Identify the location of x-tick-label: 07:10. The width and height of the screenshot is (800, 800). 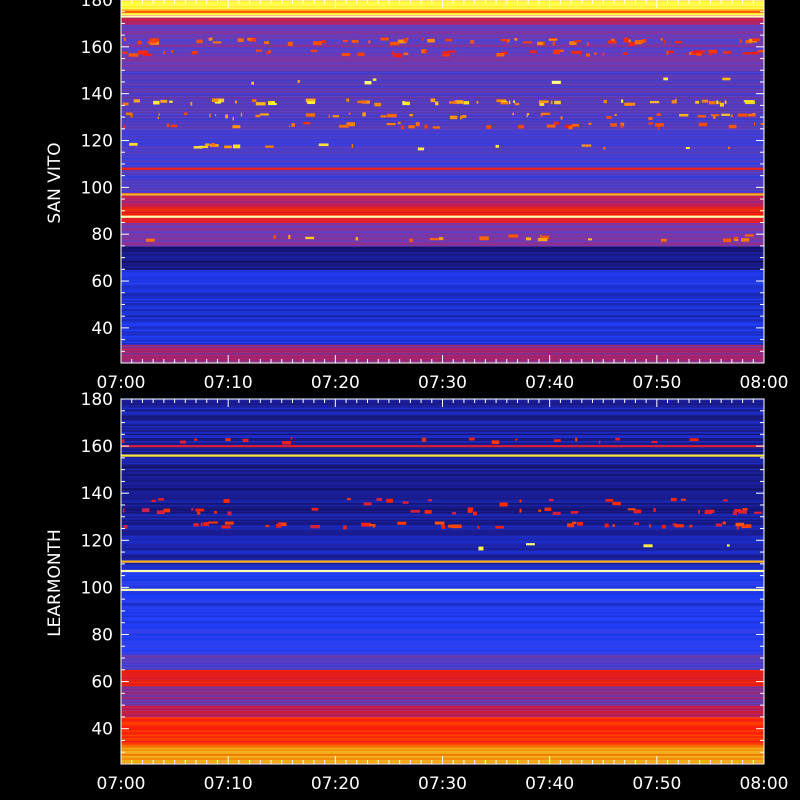
(228, 784).